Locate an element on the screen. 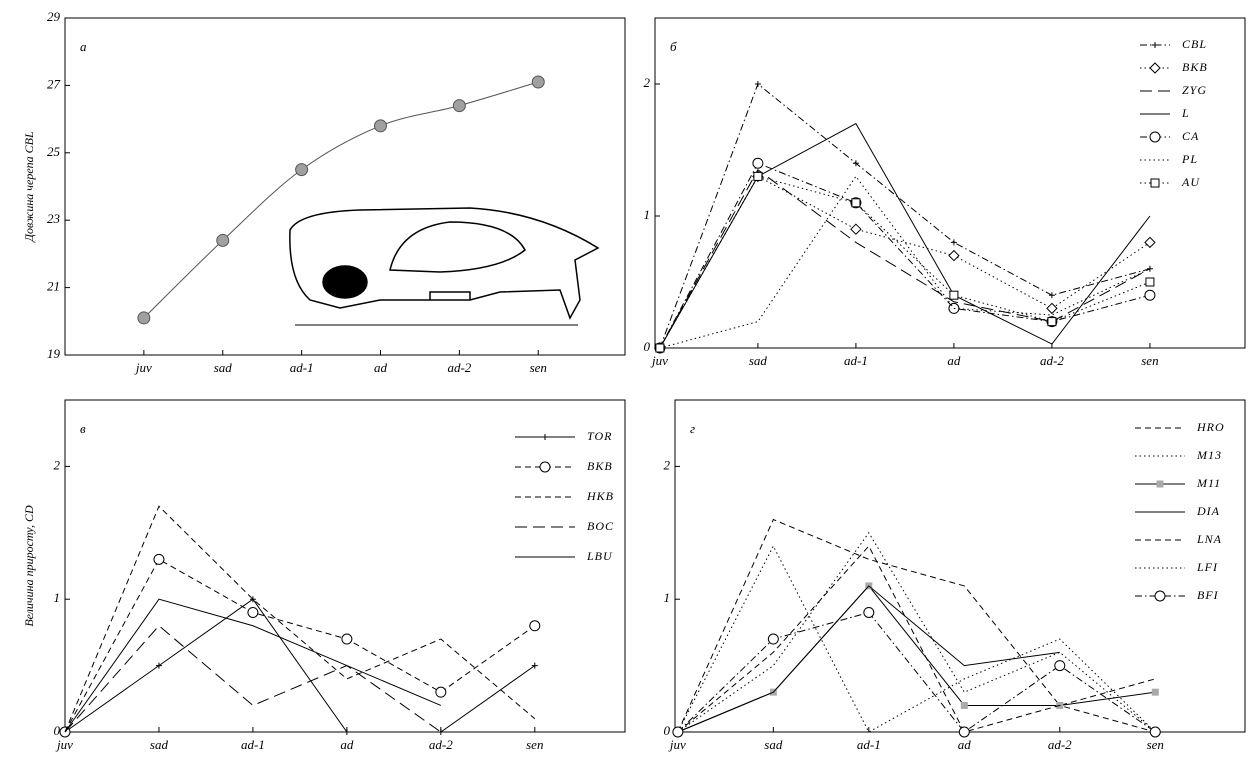  panel-label: в is located at coordinates (83, 428).